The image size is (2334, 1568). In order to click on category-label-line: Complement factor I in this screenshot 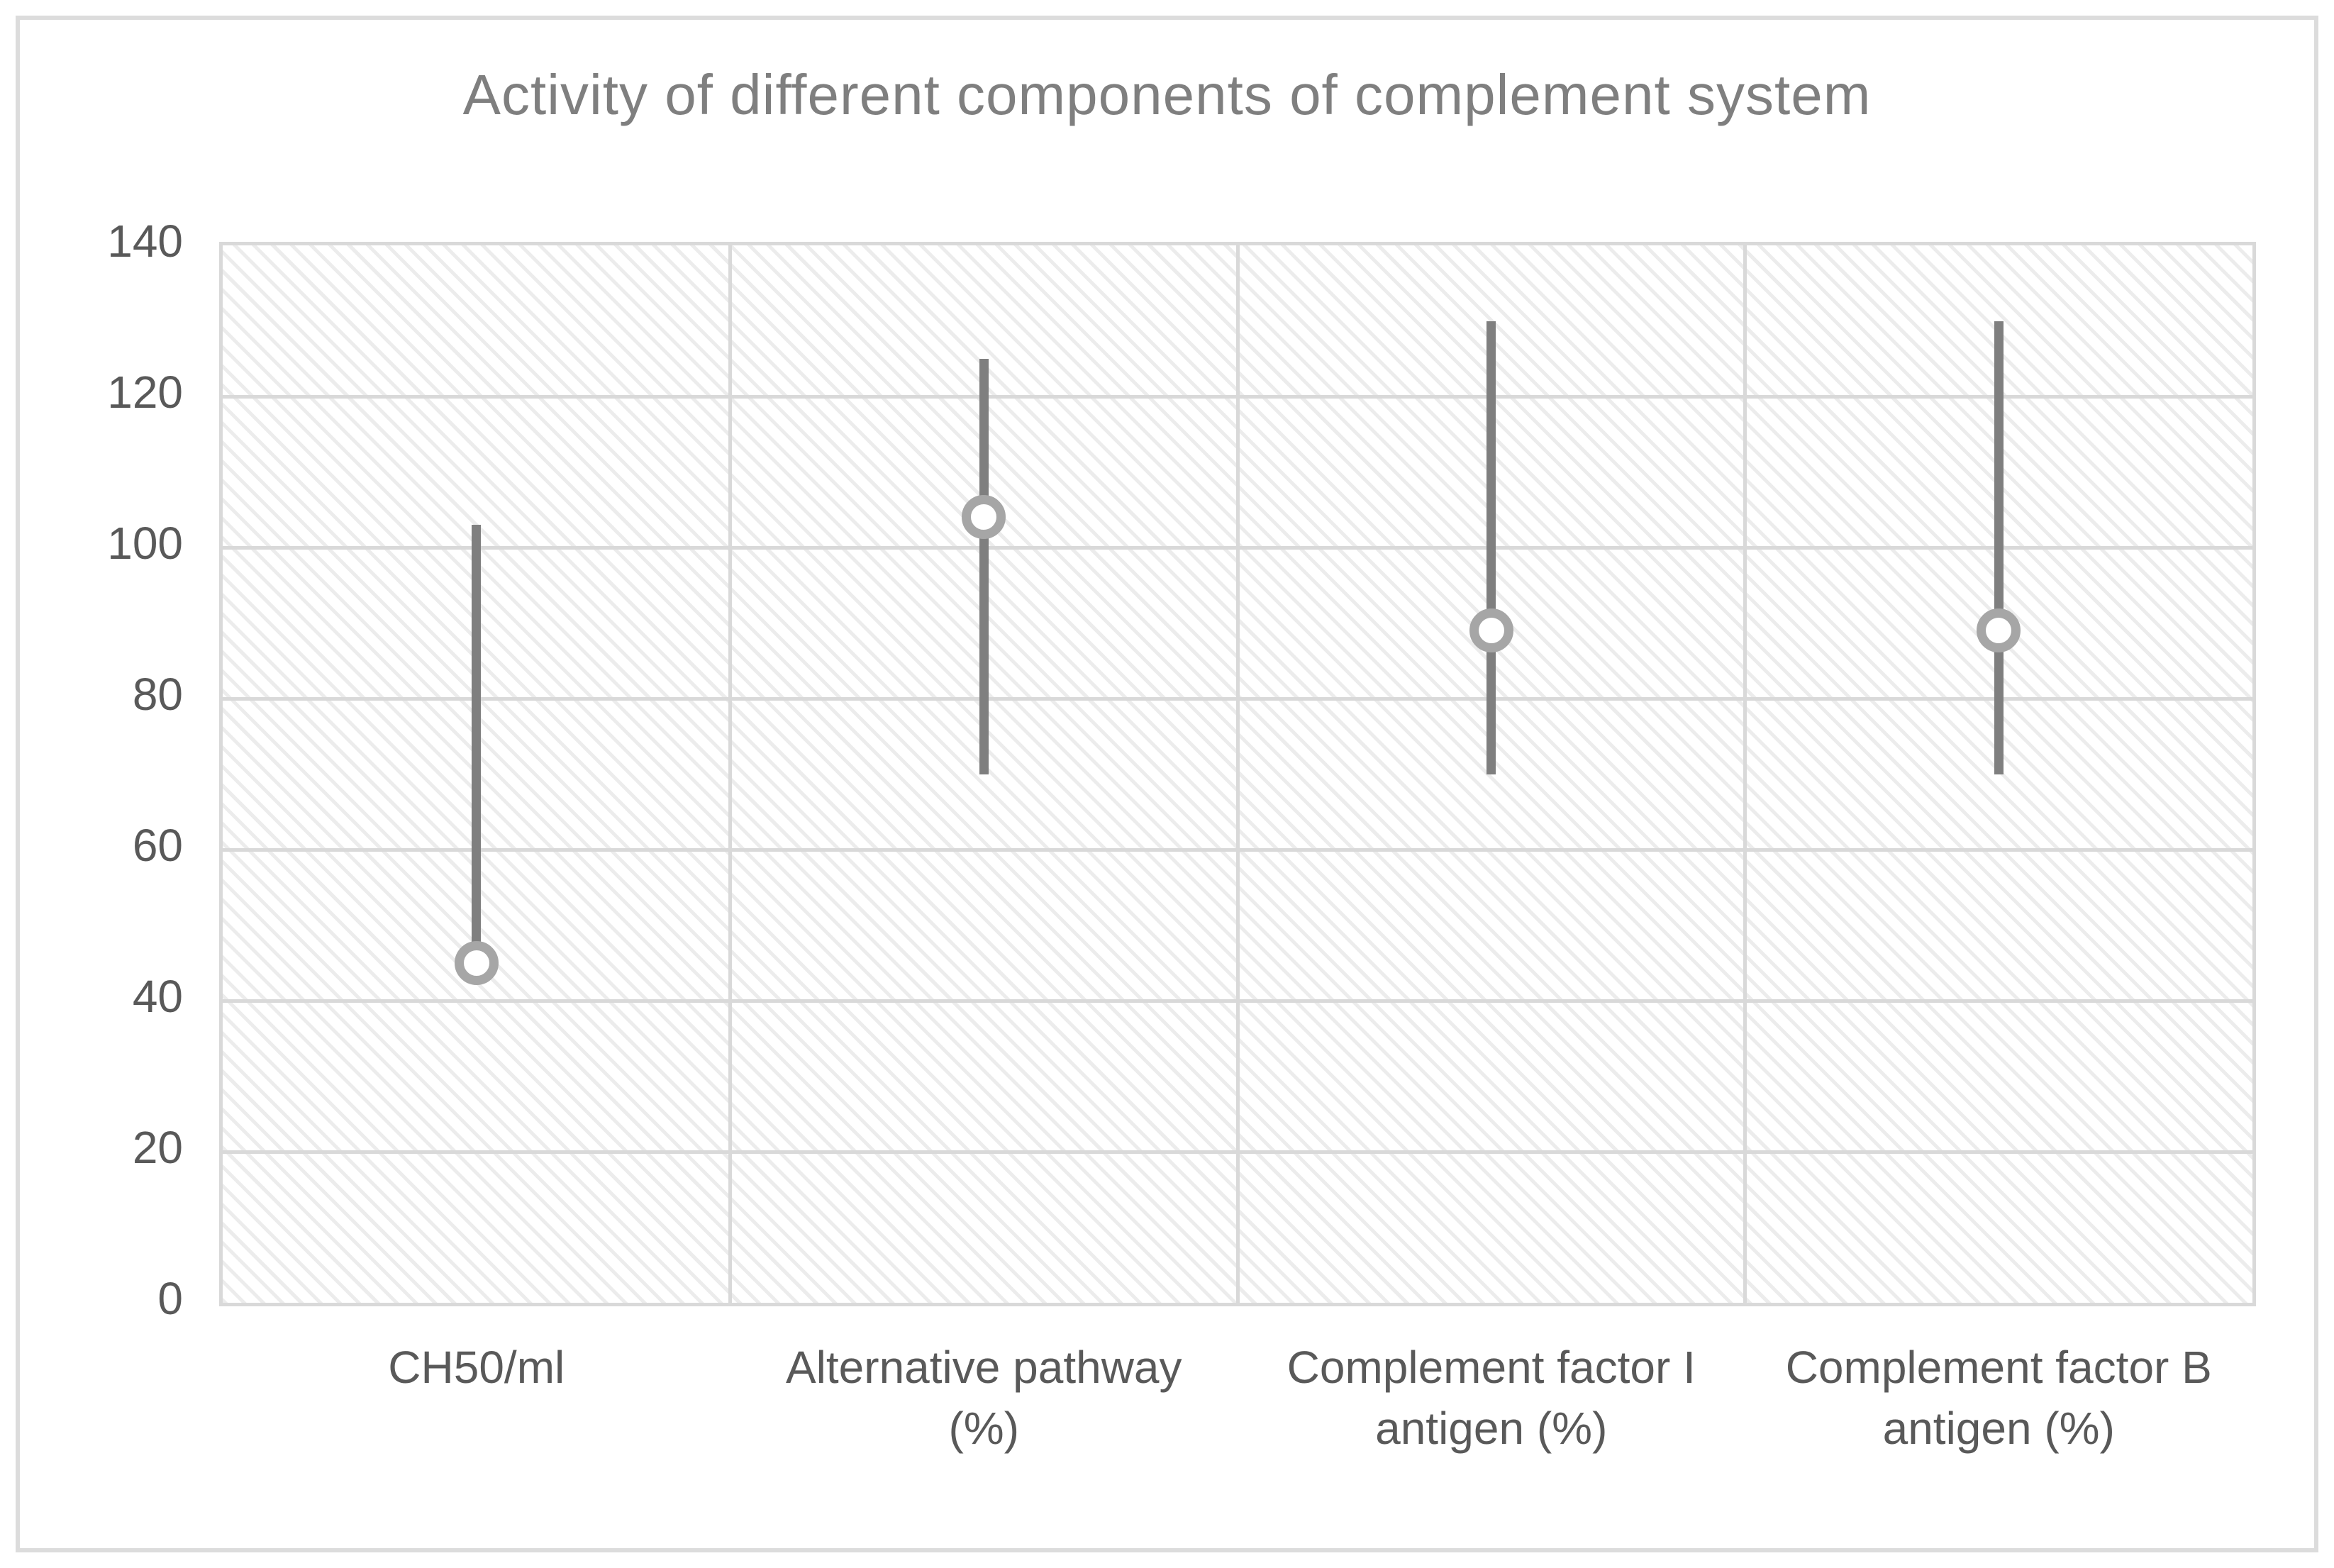, I will do `click(1491, 1367)`.